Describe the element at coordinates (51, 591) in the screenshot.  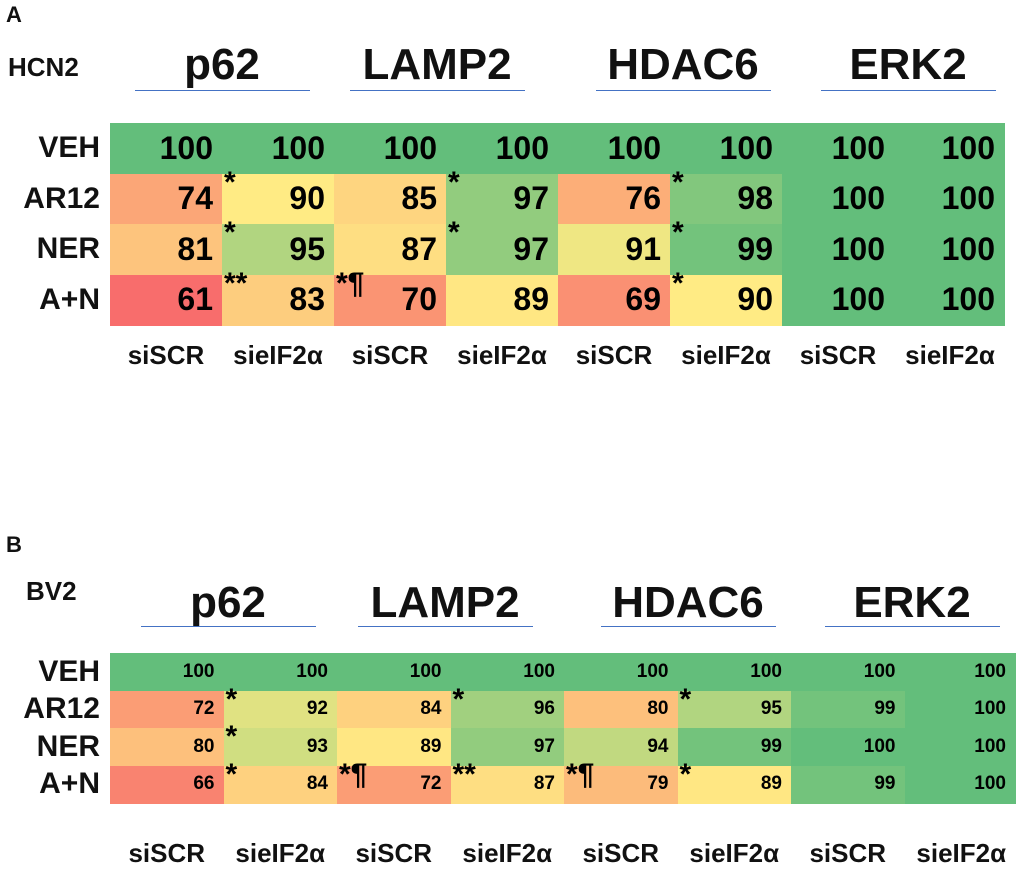
I see `cell-line-label: BV2` at that location.